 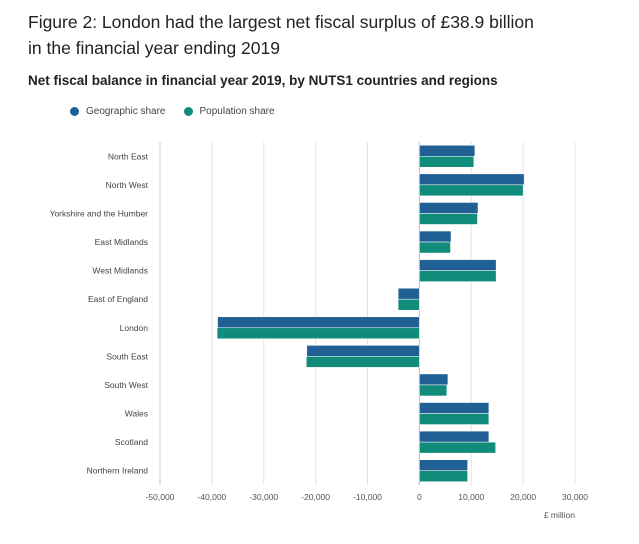 I want to click on category-label: North West, so click(x=127, y=185).